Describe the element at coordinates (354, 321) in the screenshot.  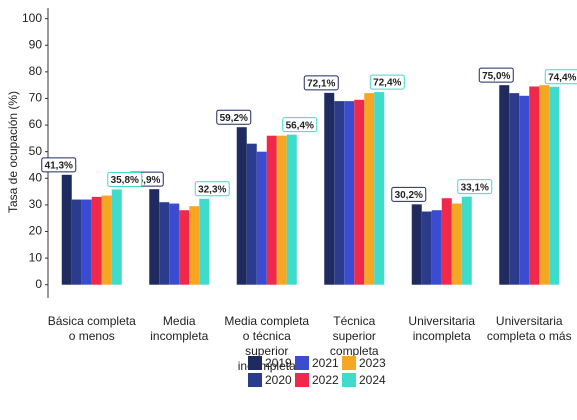
I see `x-tick-line: Técnica` at that location.